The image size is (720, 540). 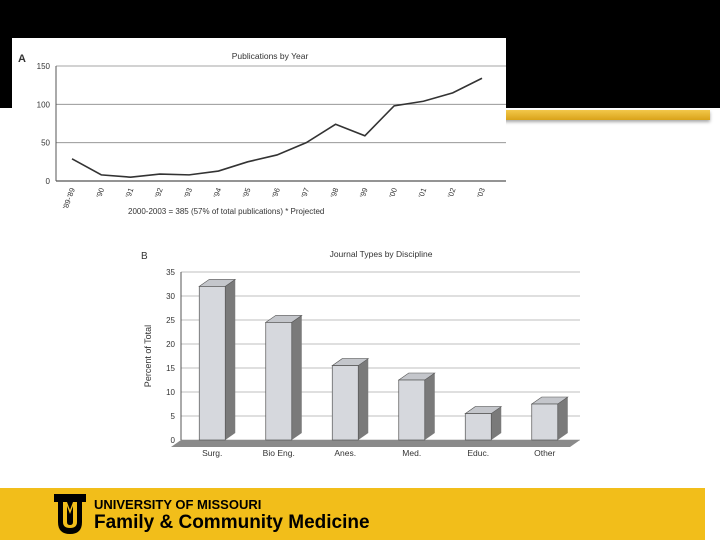 What do you see at coordinates (232, 522) in the screenshot?
I see `department-name: Family & Community Medicine` at bounding box center [232, 522].